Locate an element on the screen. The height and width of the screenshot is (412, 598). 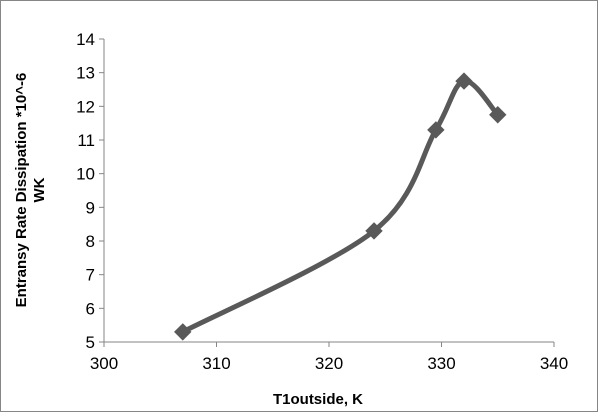
x-tick-label: 300 is located at coordinates (104, 363).